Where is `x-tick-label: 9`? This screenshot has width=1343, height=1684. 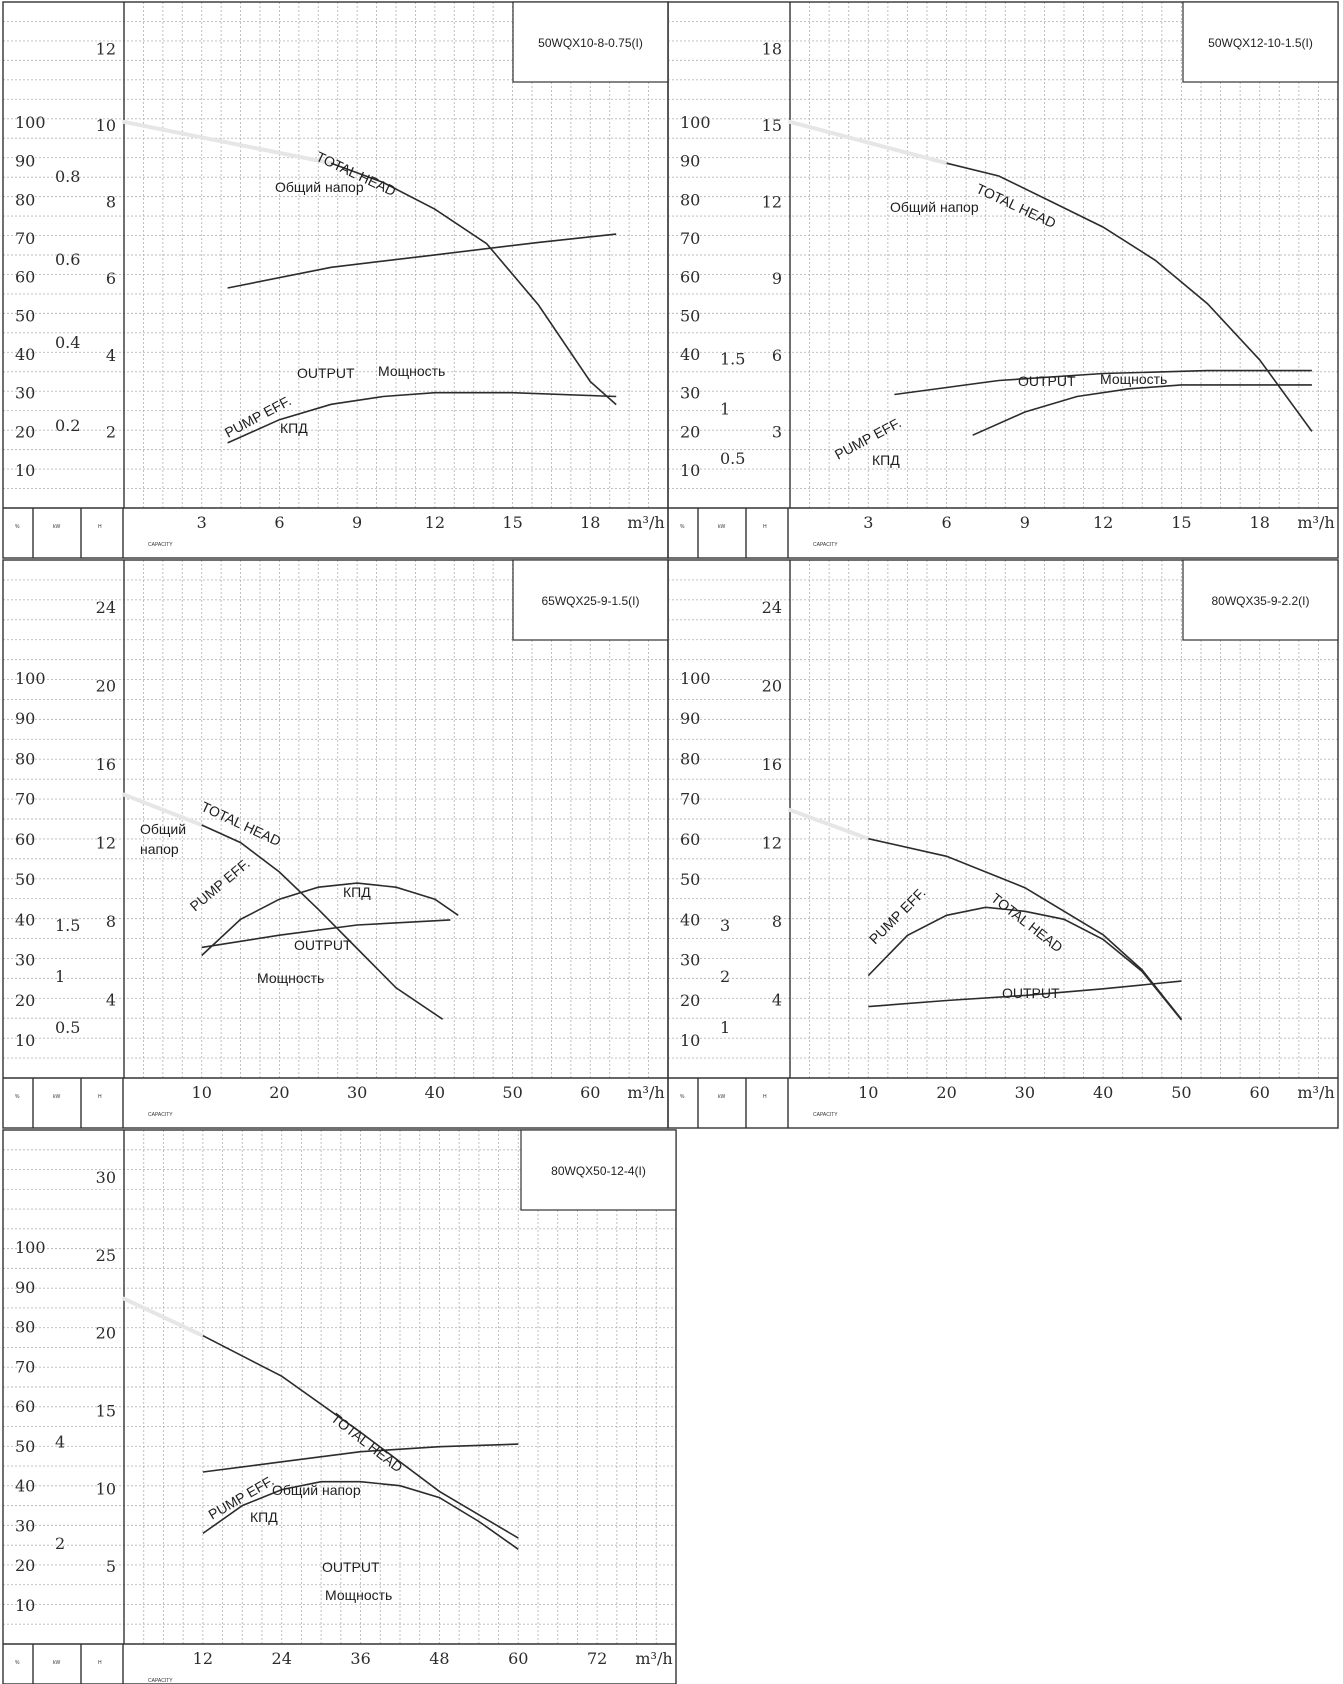
x-tick-label: 9 is located at coordinates (1025, 522).